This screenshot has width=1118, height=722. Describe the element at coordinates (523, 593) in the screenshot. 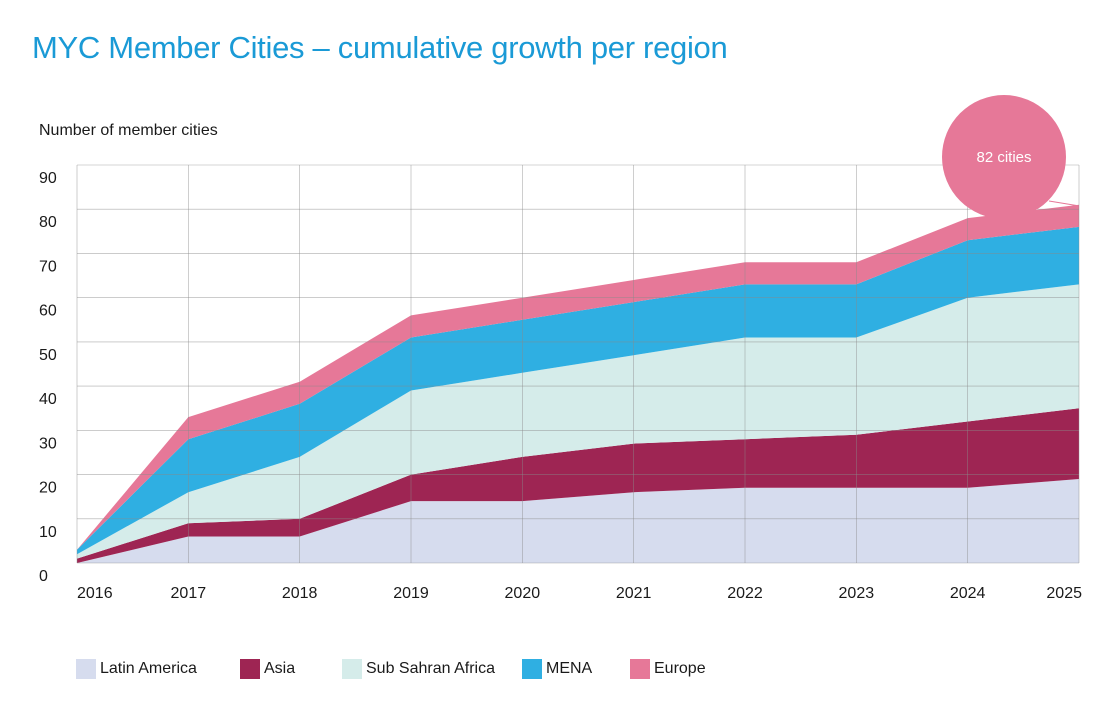

I see `x-tick-label: 2020` at that location.